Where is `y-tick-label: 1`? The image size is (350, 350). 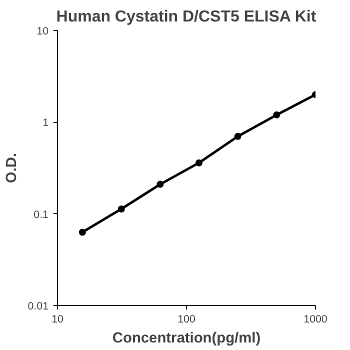
y-tick-label: 1 is located at coordinates (45, 123).